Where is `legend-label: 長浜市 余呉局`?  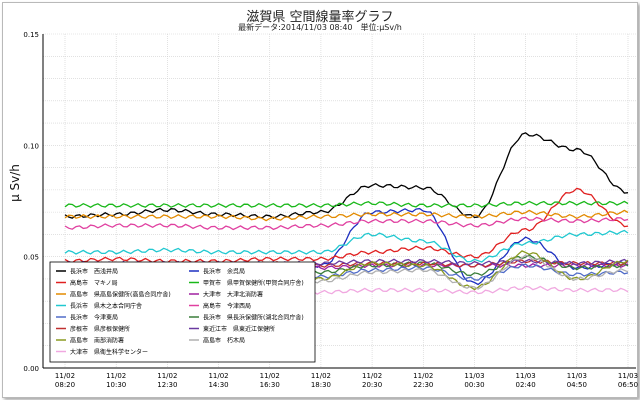
legend-label: 長浜市 余呉局 is located at coordinates (224, 272).